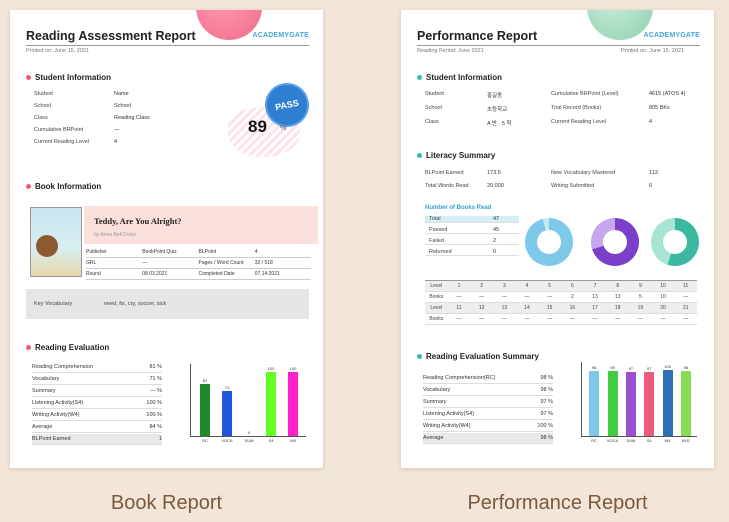 This screenshot has height=522, width=729. What do you see at coordinates (62, 142) in the screenshot?
I see `info-key: Current Reading Level` at bounding box center [62, 142].